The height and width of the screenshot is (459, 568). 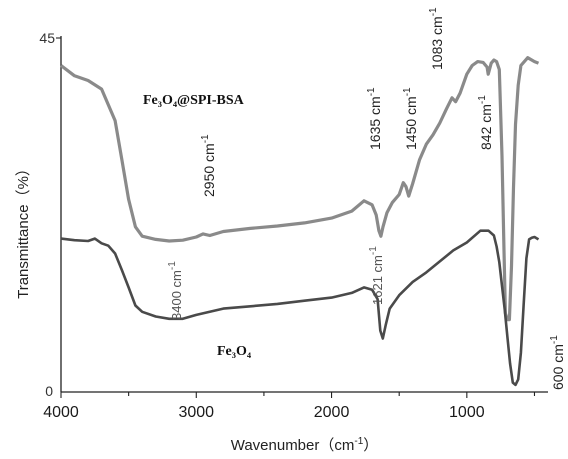 I want to click on peak-annotation-6: 1621 cm-1, so click(x=376, y=275).